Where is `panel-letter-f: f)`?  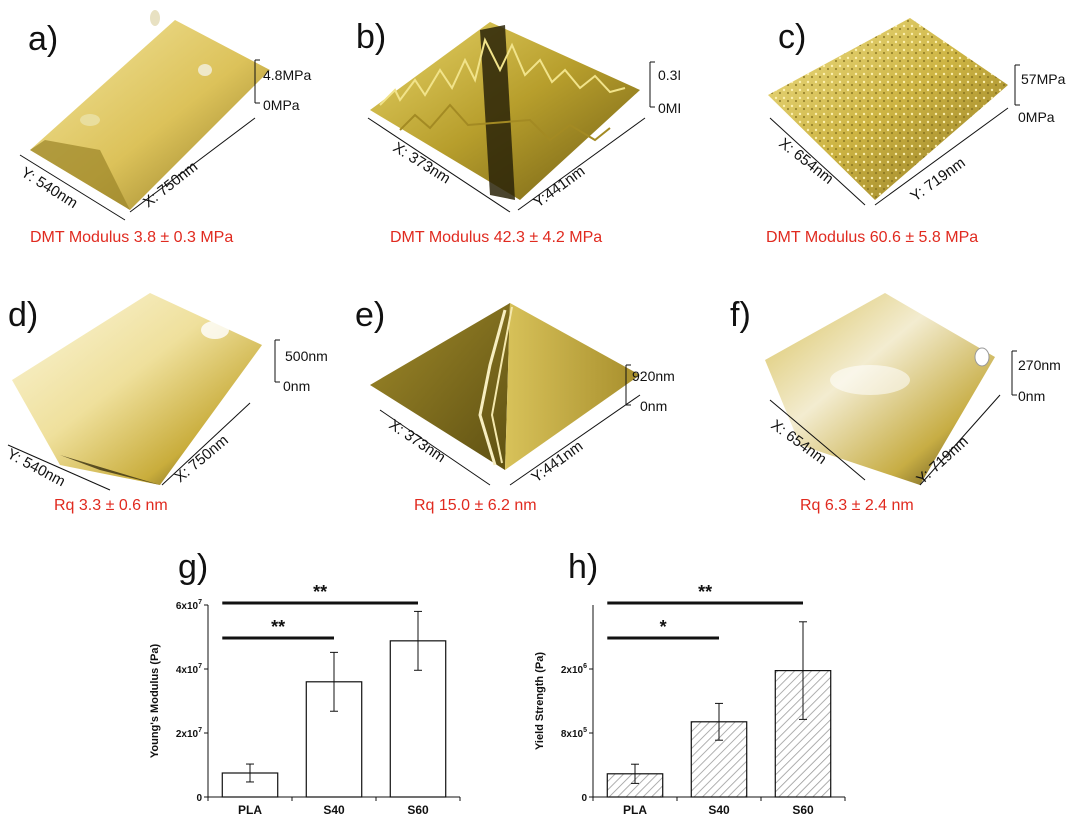
panel-letter-f: f) is located at coordinates (740, 315).